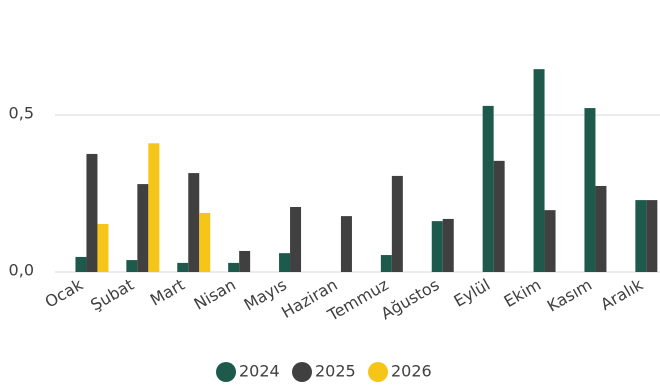 The width and height of the screenshot is (660, 385). I want to click on x-tick-label: Ocak, so click(64, 293).